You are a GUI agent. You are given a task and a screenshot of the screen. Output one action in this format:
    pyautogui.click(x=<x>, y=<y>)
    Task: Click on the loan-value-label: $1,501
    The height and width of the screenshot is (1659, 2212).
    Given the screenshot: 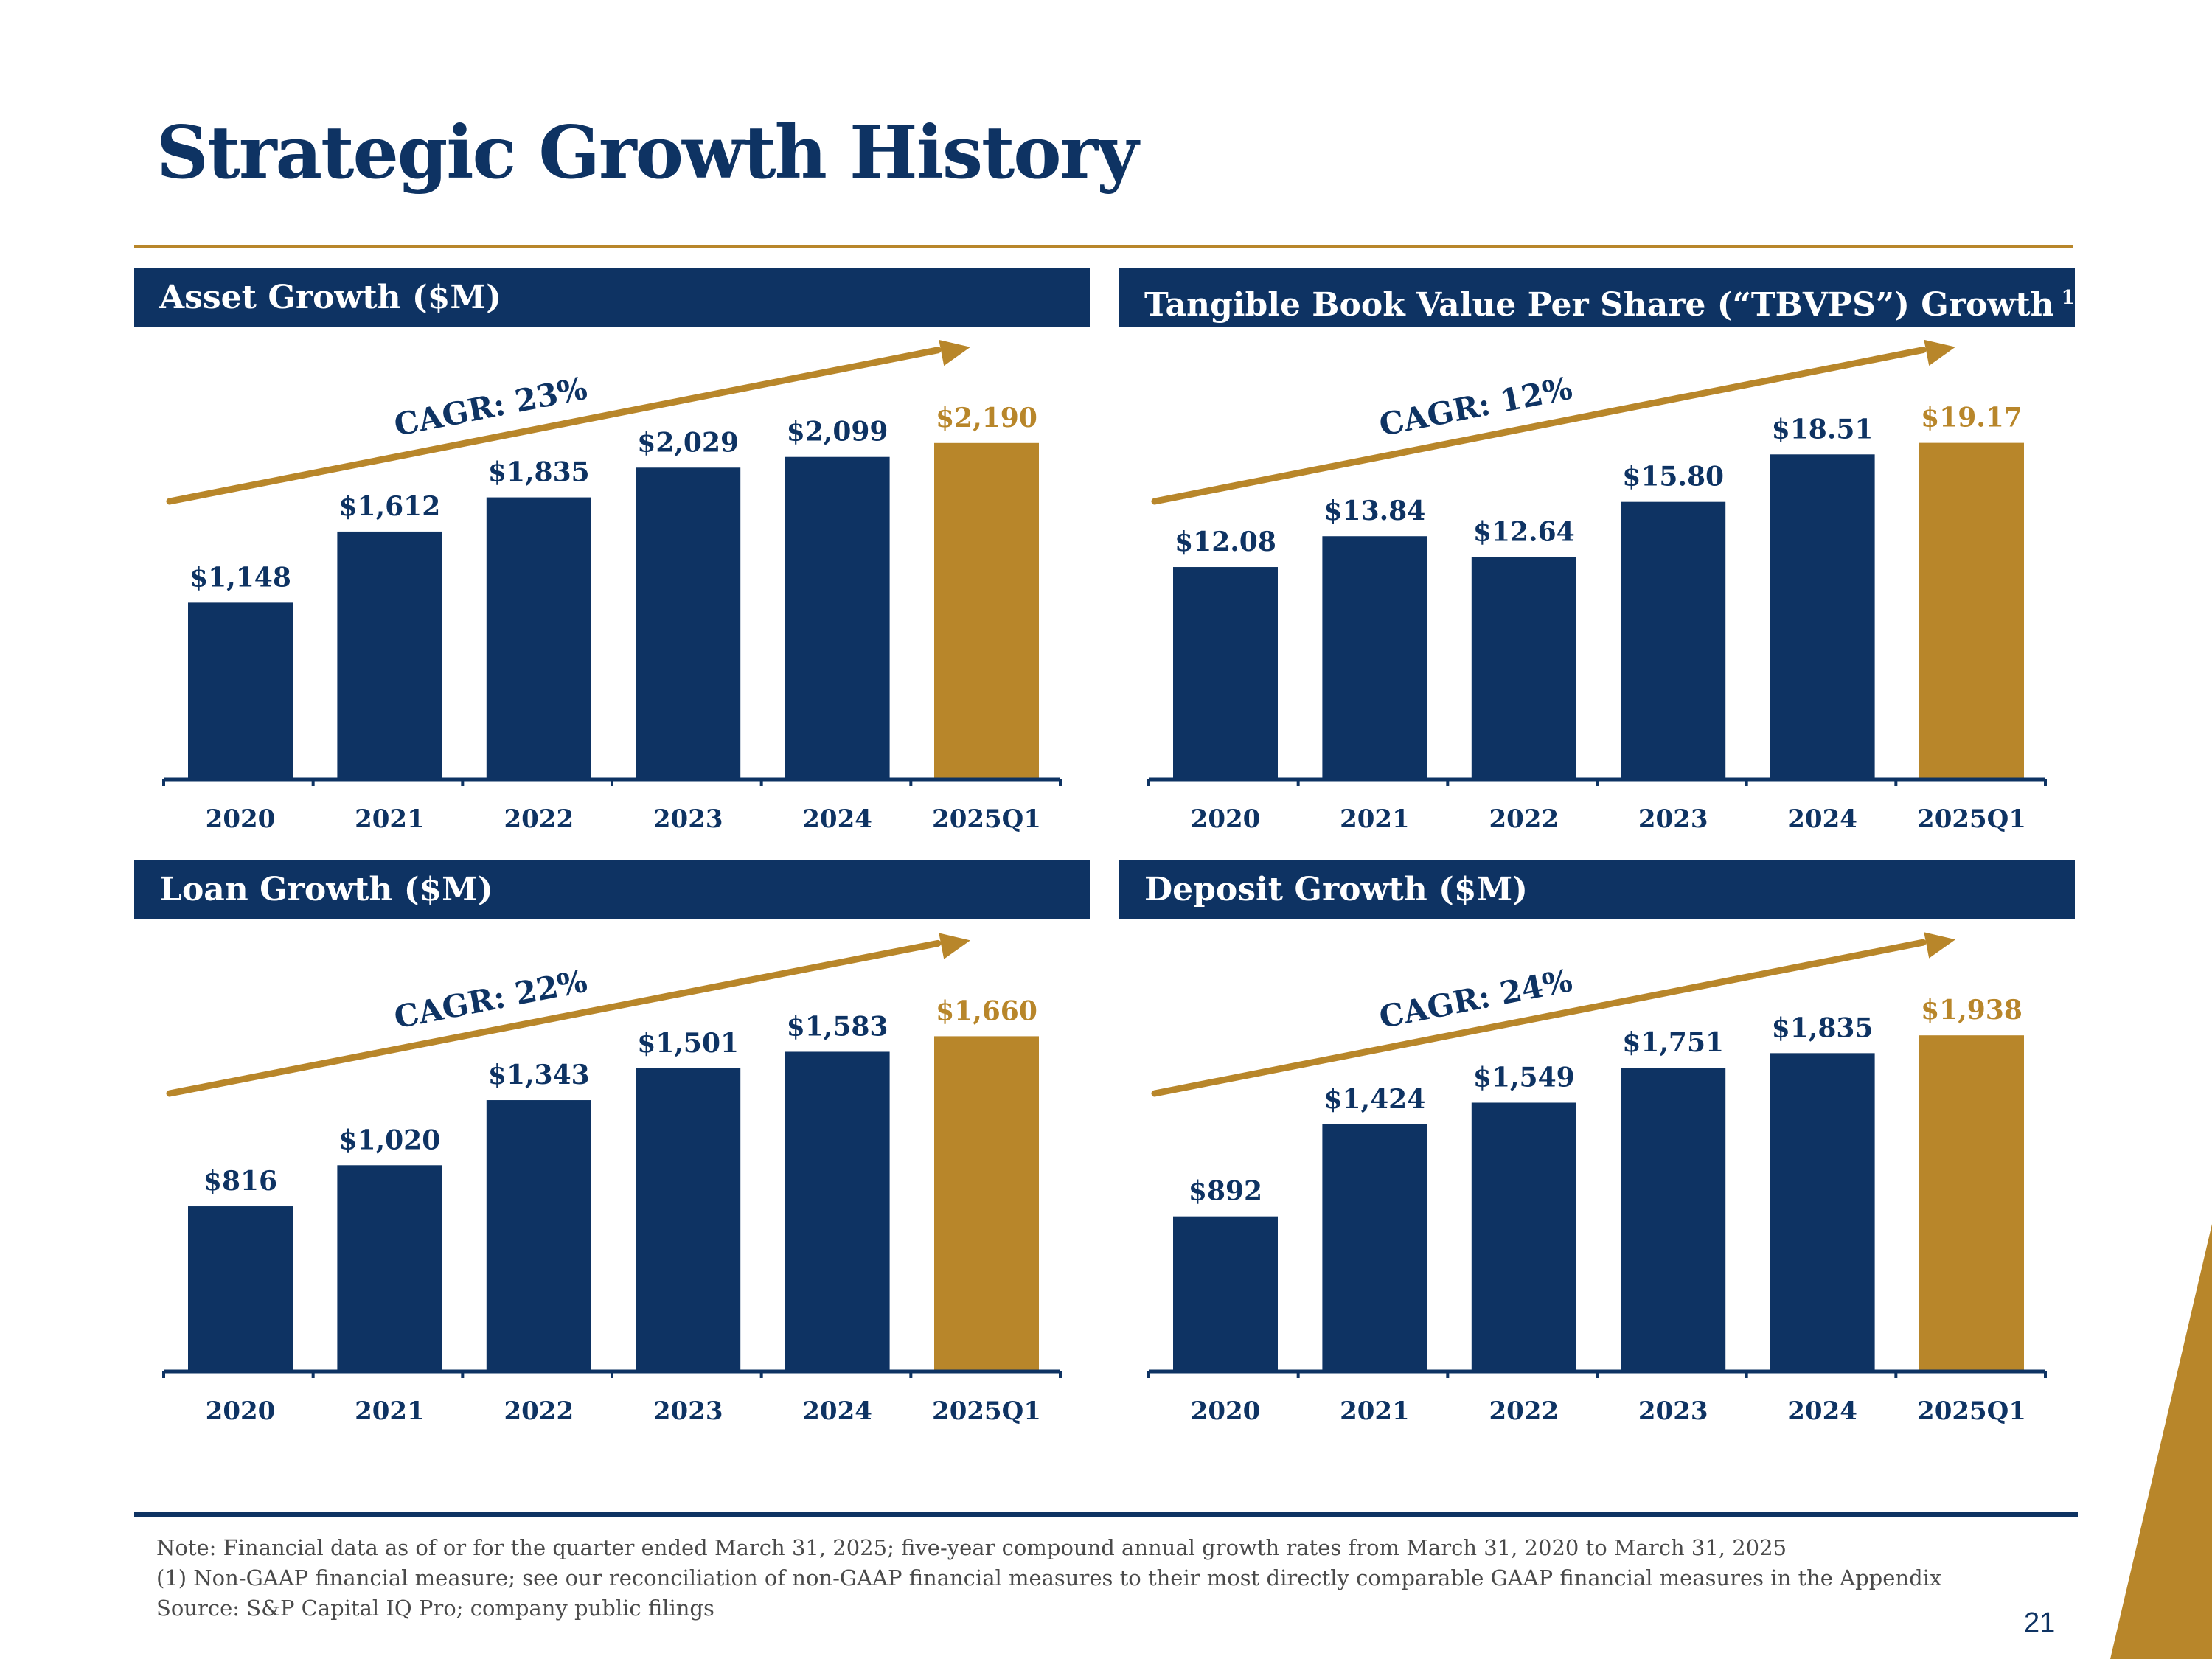 What is the action you would take?
    pyautogui.click(x=688, y=1043)
    